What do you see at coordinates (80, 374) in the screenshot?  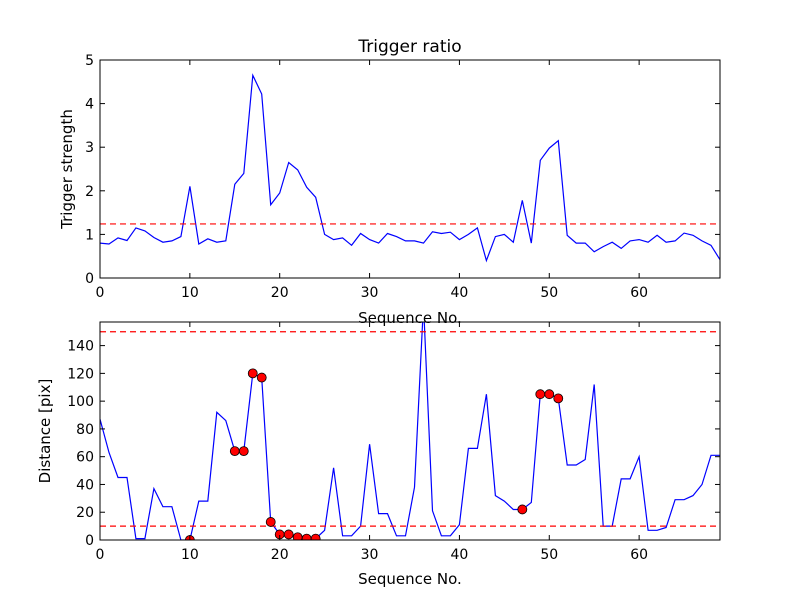 I see `y-tick-label: 120` at bounding box center [80, 374].